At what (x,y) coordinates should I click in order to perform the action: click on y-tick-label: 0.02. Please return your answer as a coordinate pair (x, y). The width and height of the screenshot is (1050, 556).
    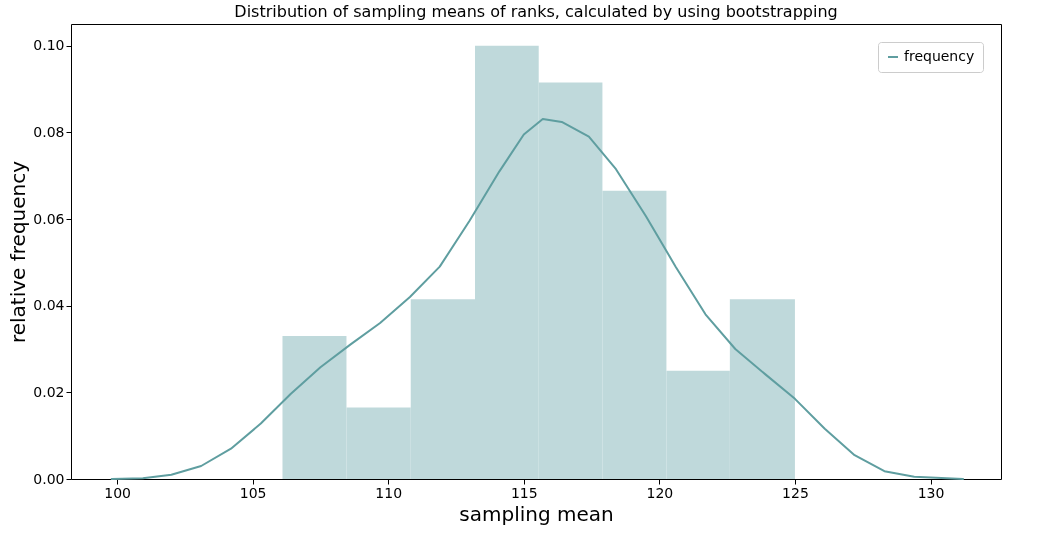
    Looking at the image, I should click on (49, 391).